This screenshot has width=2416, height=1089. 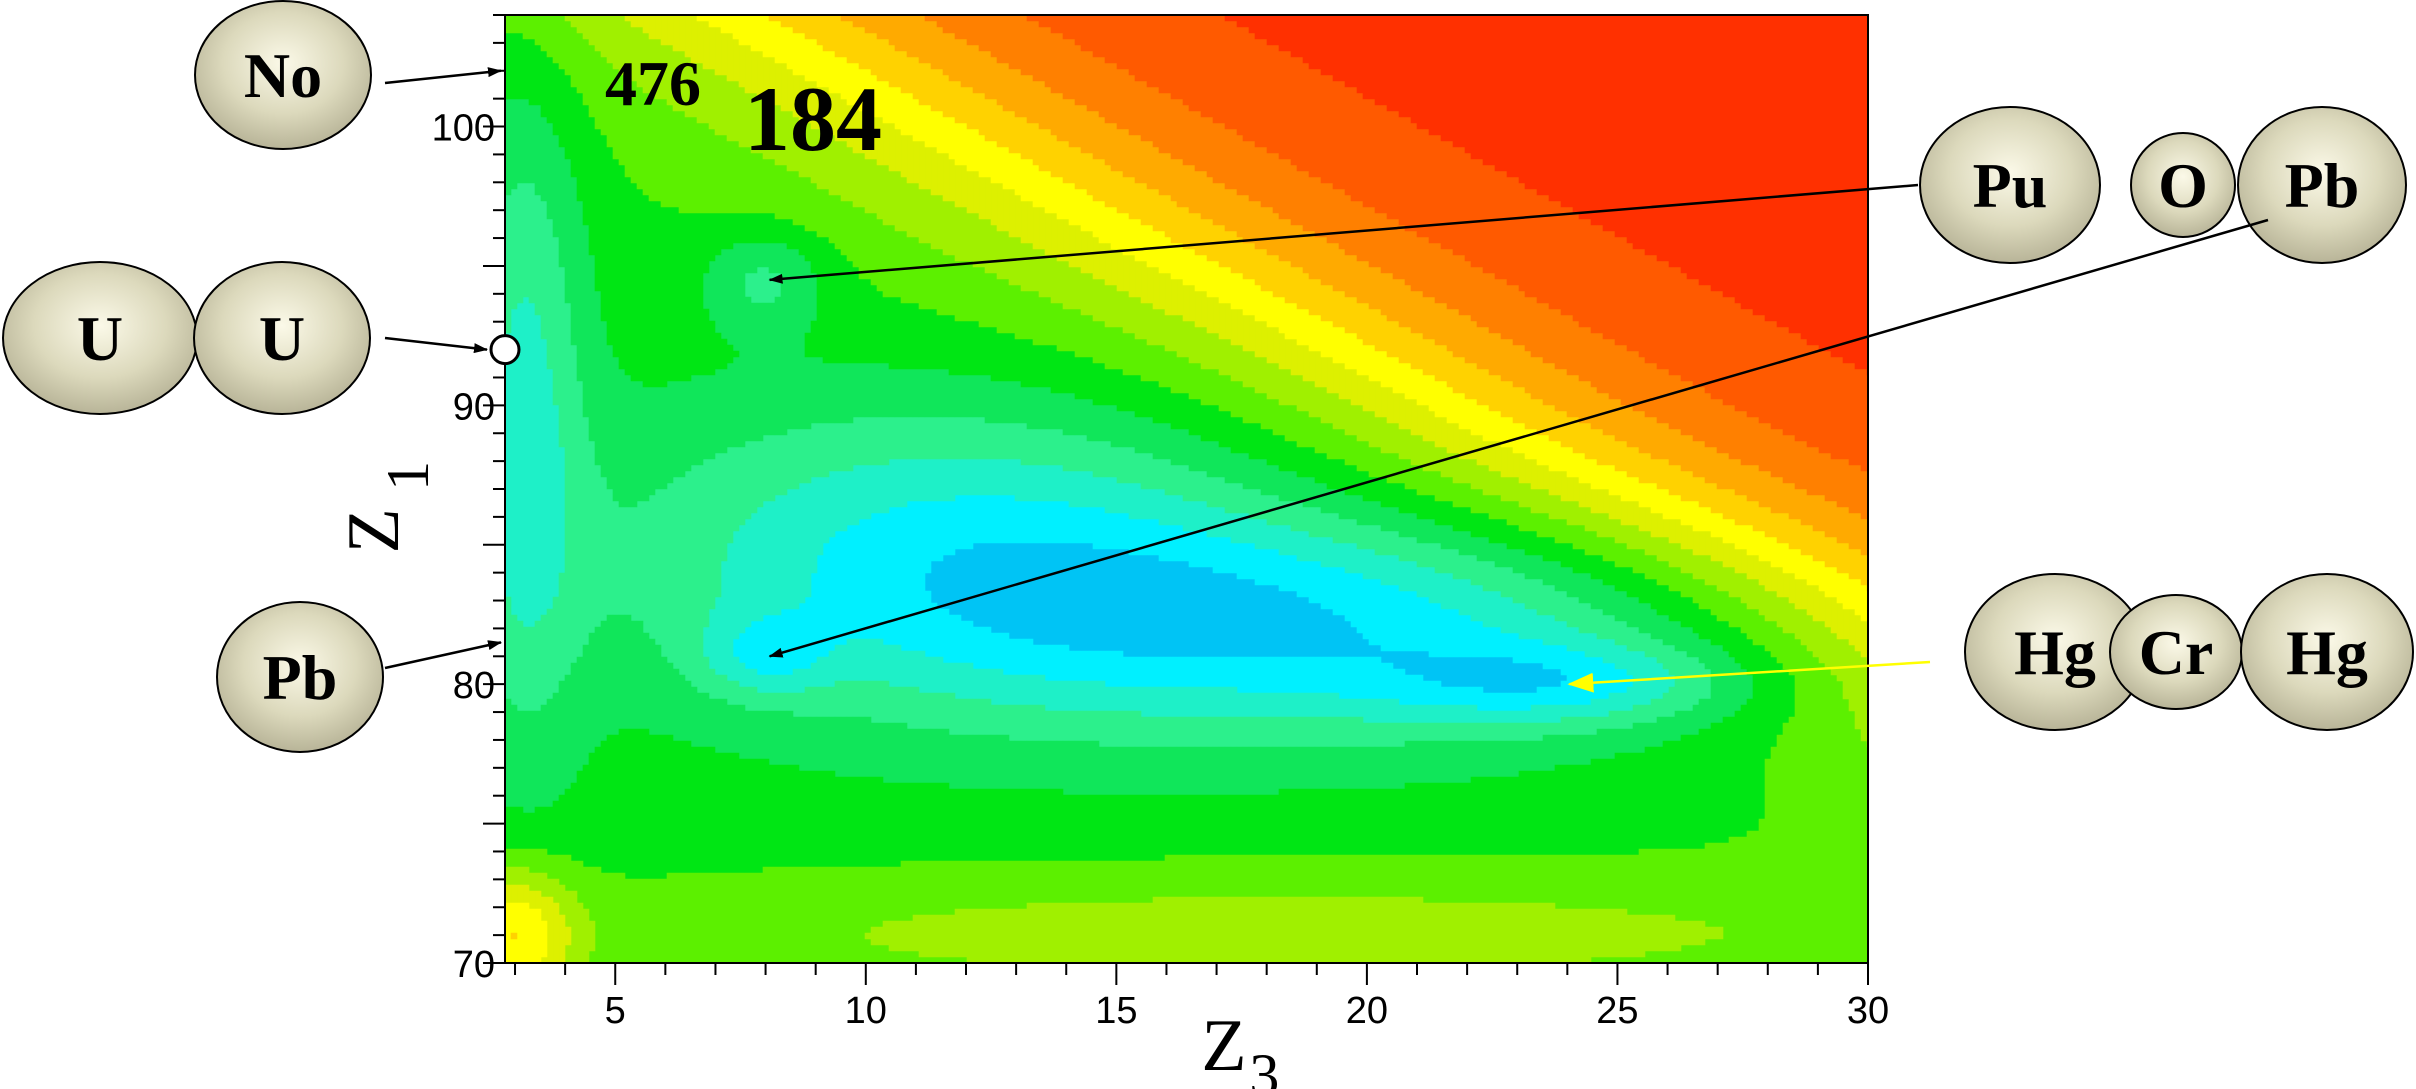 I want to click on u-u-marker-circle, so click(x=505, y=350).